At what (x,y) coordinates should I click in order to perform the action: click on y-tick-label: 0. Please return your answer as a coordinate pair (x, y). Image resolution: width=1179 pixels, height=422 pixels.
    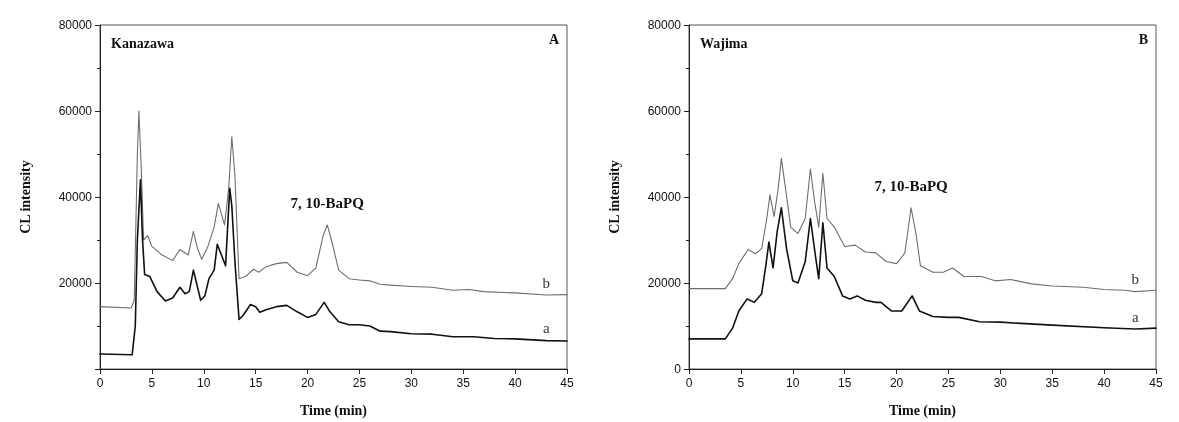
    Looking at the image, I should click on (678, 369).